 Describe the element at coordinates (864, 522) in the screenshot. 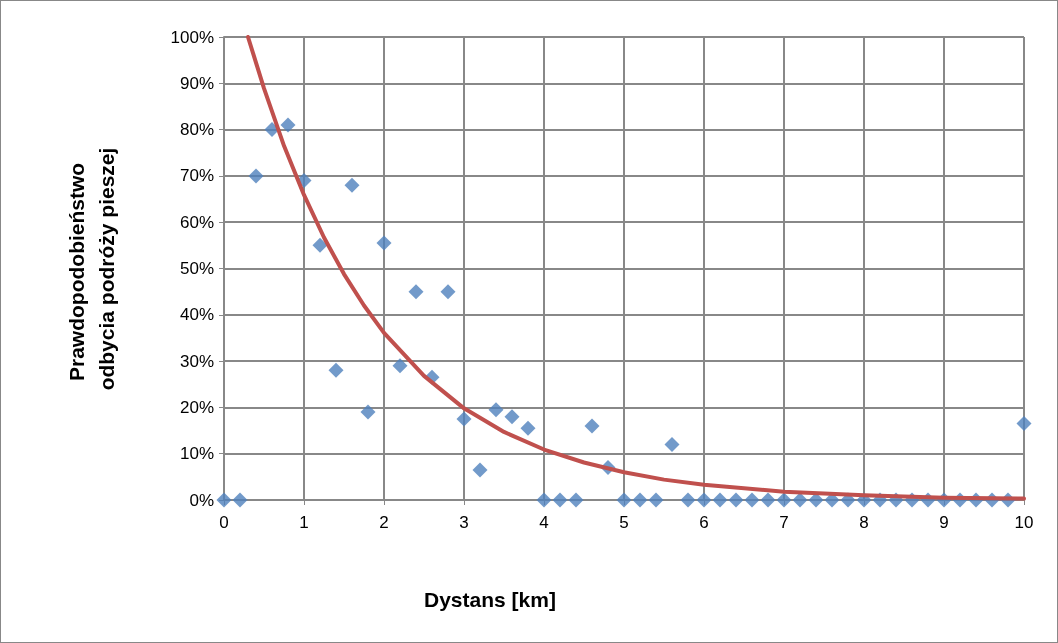

I see `x-tick-label: 8` at that location.